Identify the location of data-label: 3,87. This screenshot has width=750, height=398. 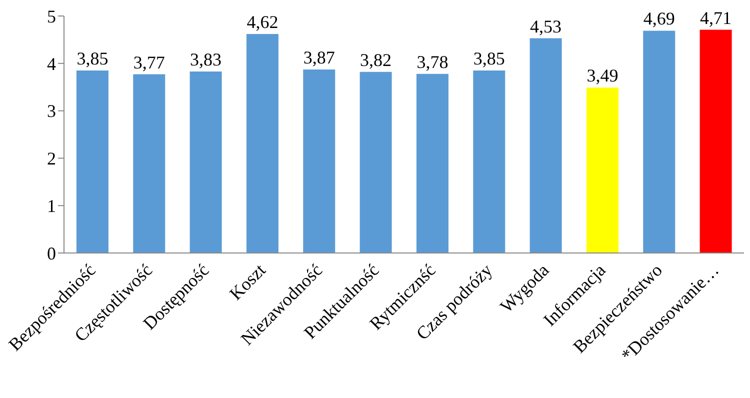
(319, 58).